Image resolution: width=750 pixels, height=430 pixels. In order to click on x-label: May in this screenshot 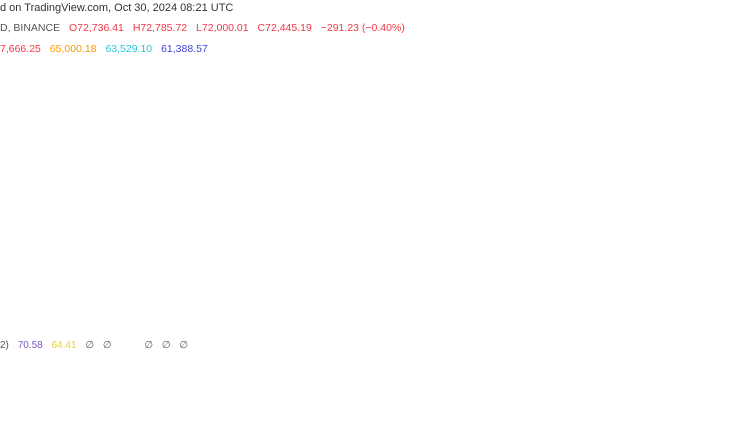, I will do `click(159, 398)`.